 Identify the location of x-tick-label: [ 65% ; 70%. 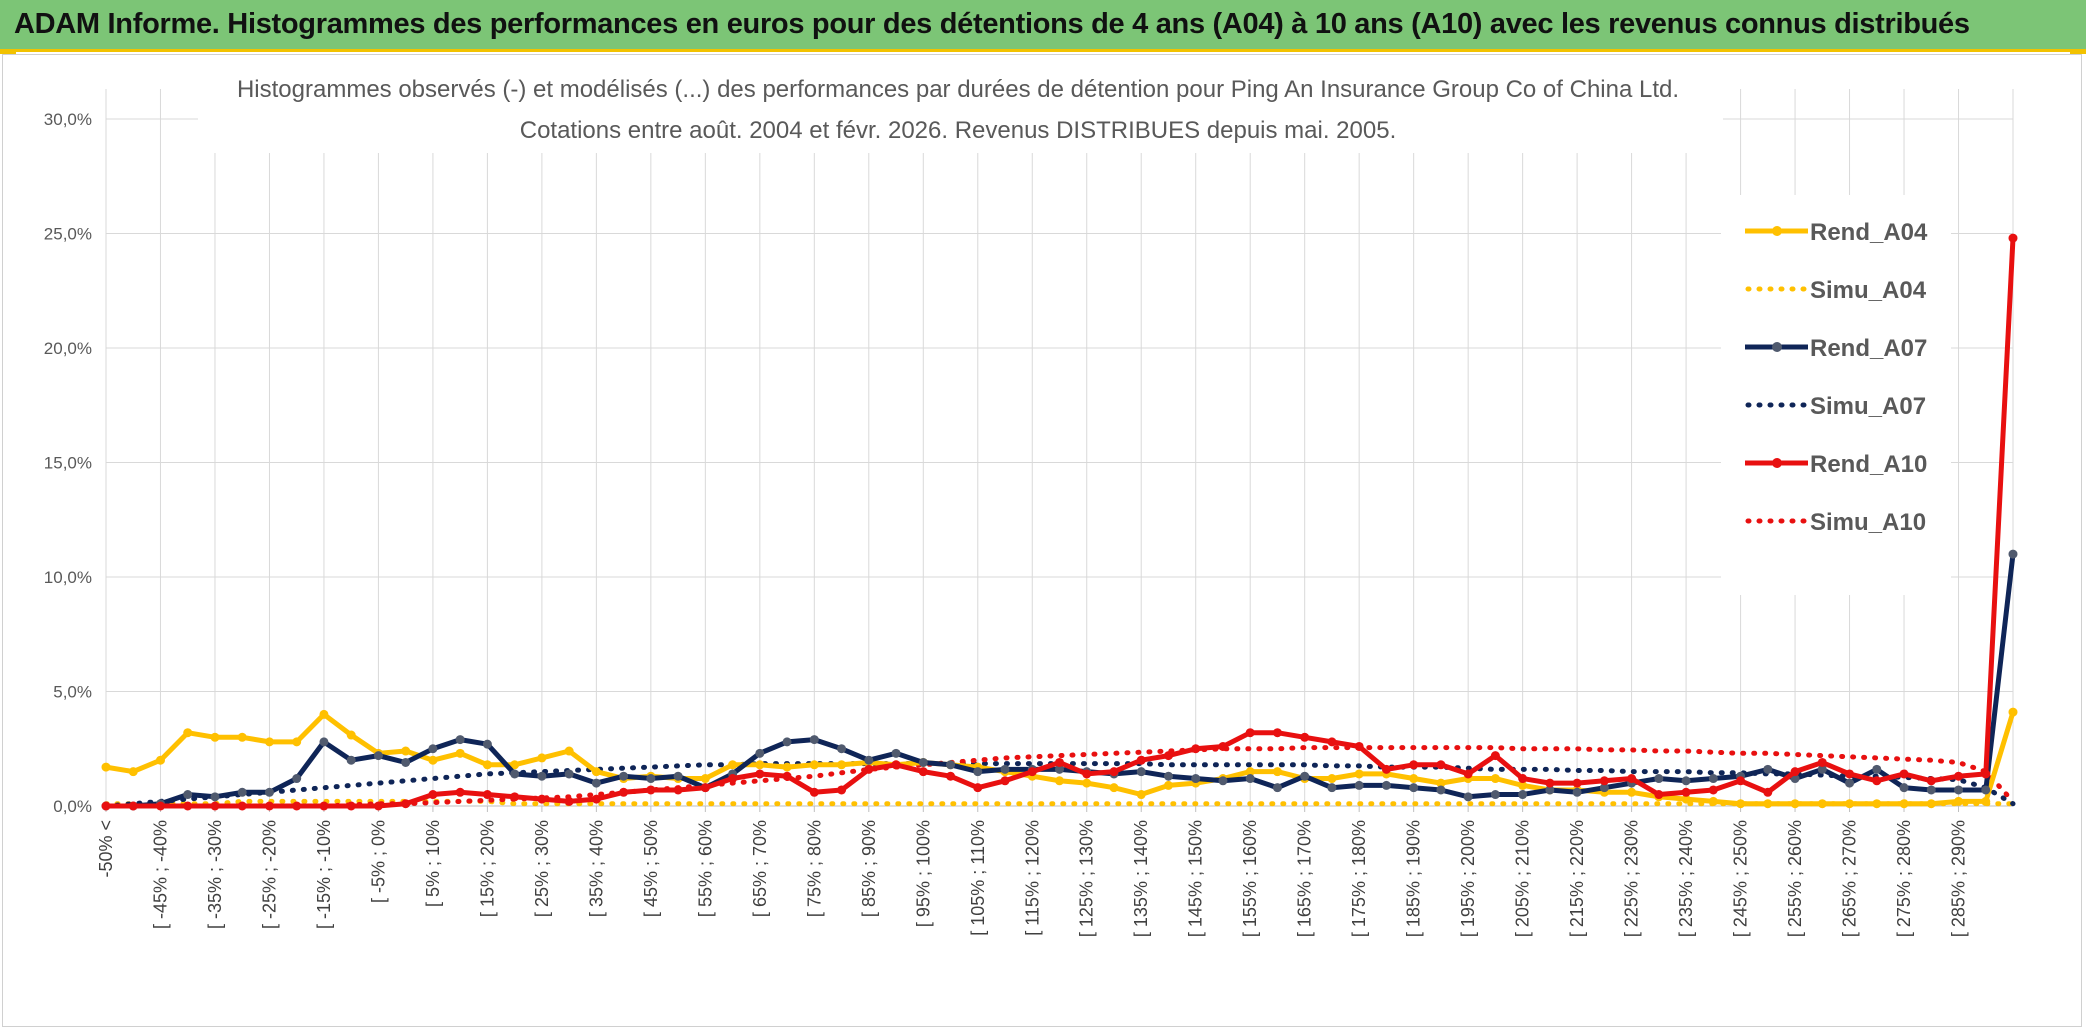
(760, 868).